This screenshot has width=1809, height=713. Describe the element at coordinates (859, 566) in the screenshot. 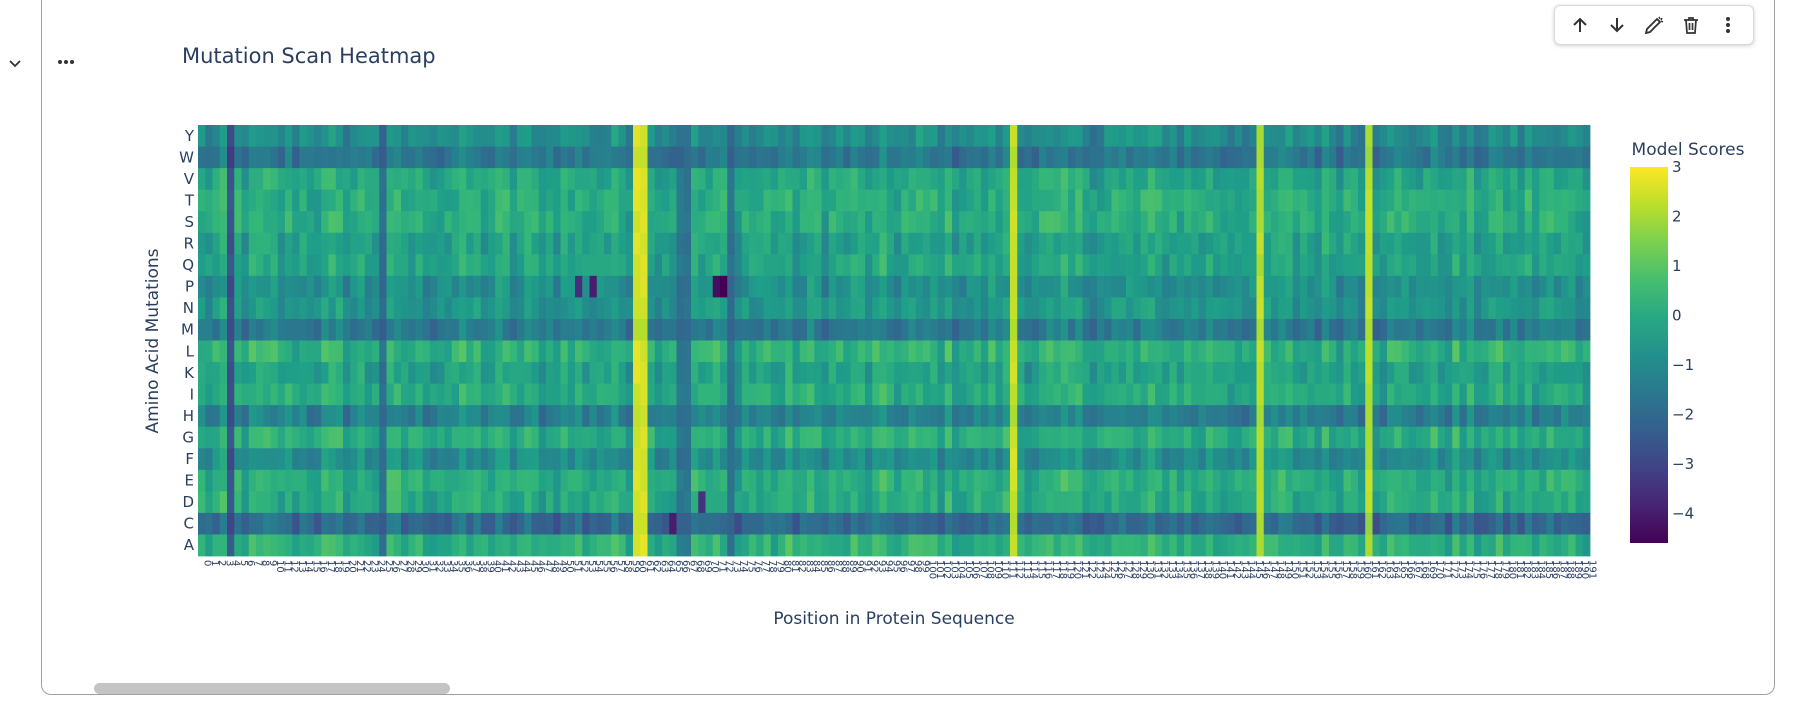

I see `x-tick-label: 90` at that location.